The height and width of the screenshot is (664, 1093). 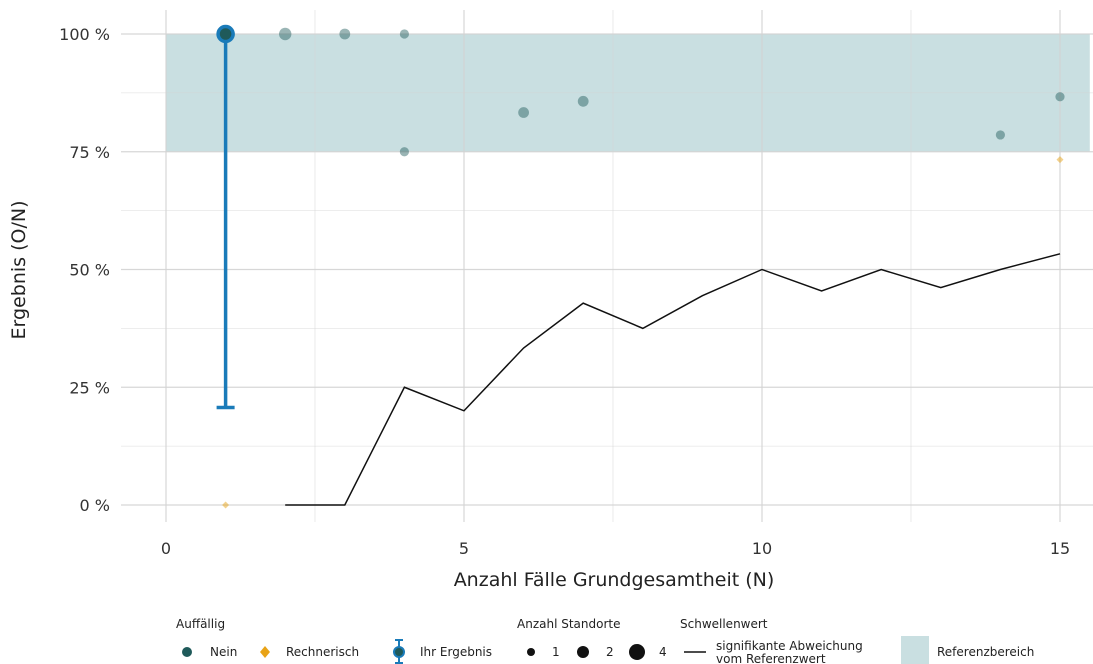 What do you see at coordinates (610, 652) in the screenshot?
I see `legend-size-2-label: 2` at bounding box center [610, 652].